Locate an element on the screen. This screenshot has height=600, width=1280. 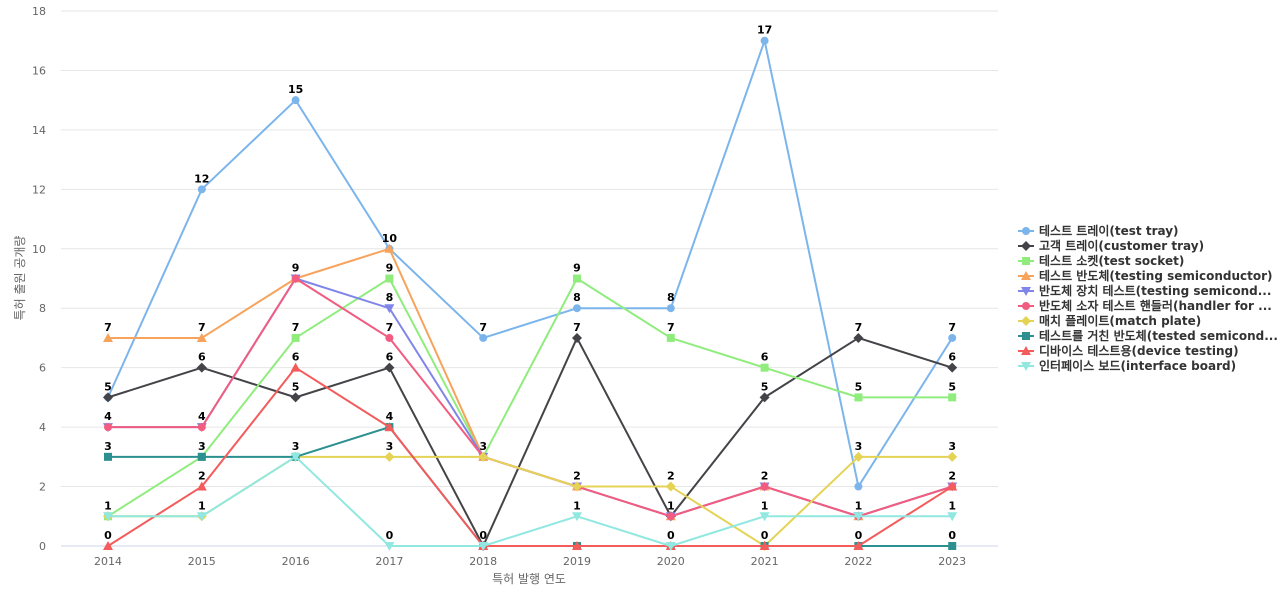
series-line is located at coordinates (530, 501).